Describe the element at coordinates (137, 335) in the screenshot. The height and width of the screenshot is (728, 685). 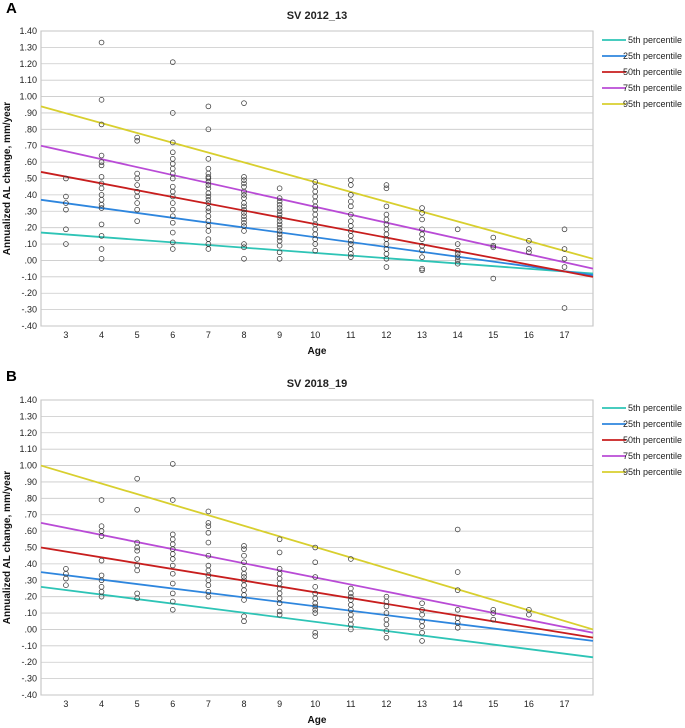
I see `x-tick-label: 5` at that location.